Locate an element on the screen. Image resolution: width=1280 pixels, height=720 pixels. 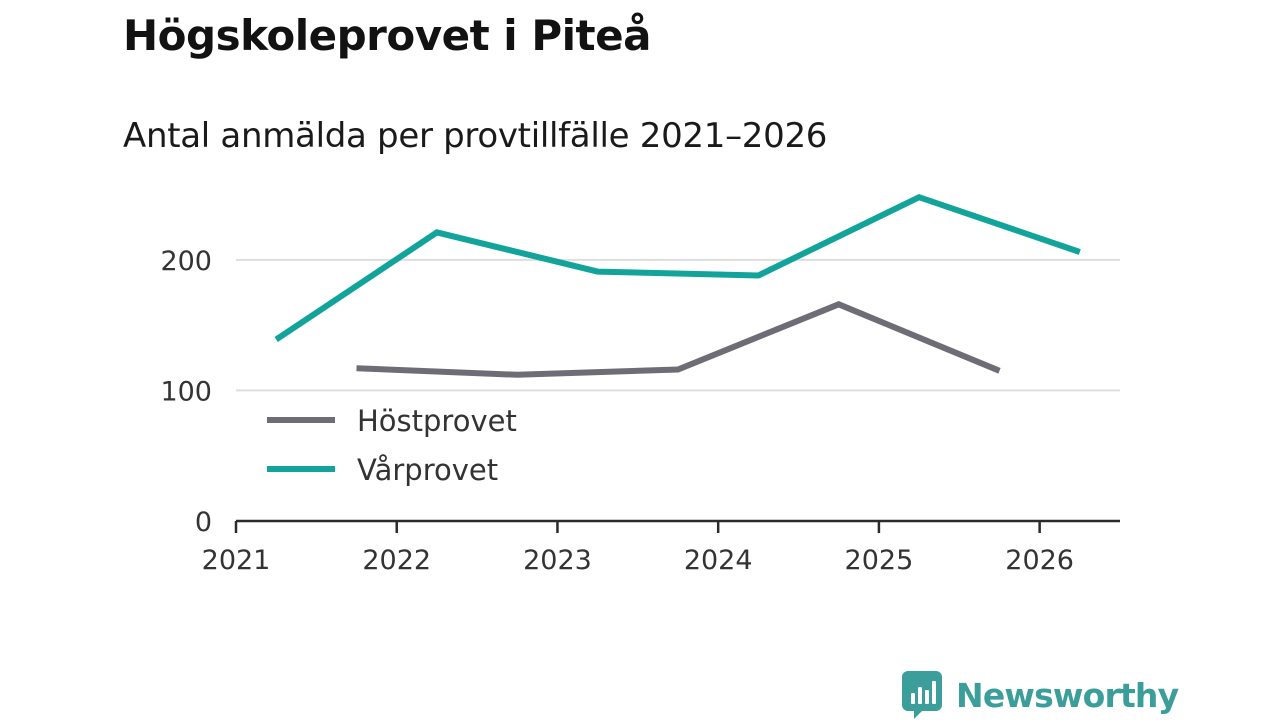
legend-background is located at coordinates (392, 446).